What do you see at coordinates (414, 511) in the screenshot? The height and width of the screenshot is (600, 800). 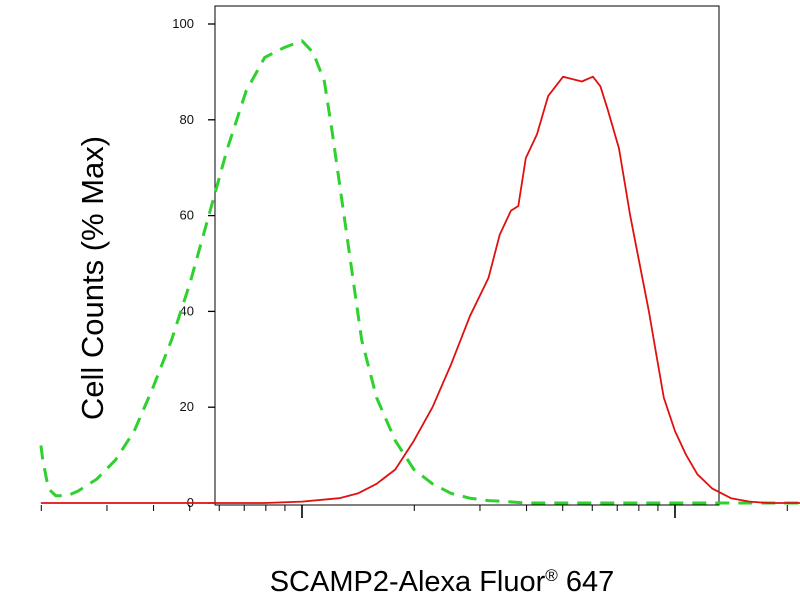 I see `x-axis-ticks` at bounding box center [414, 511].